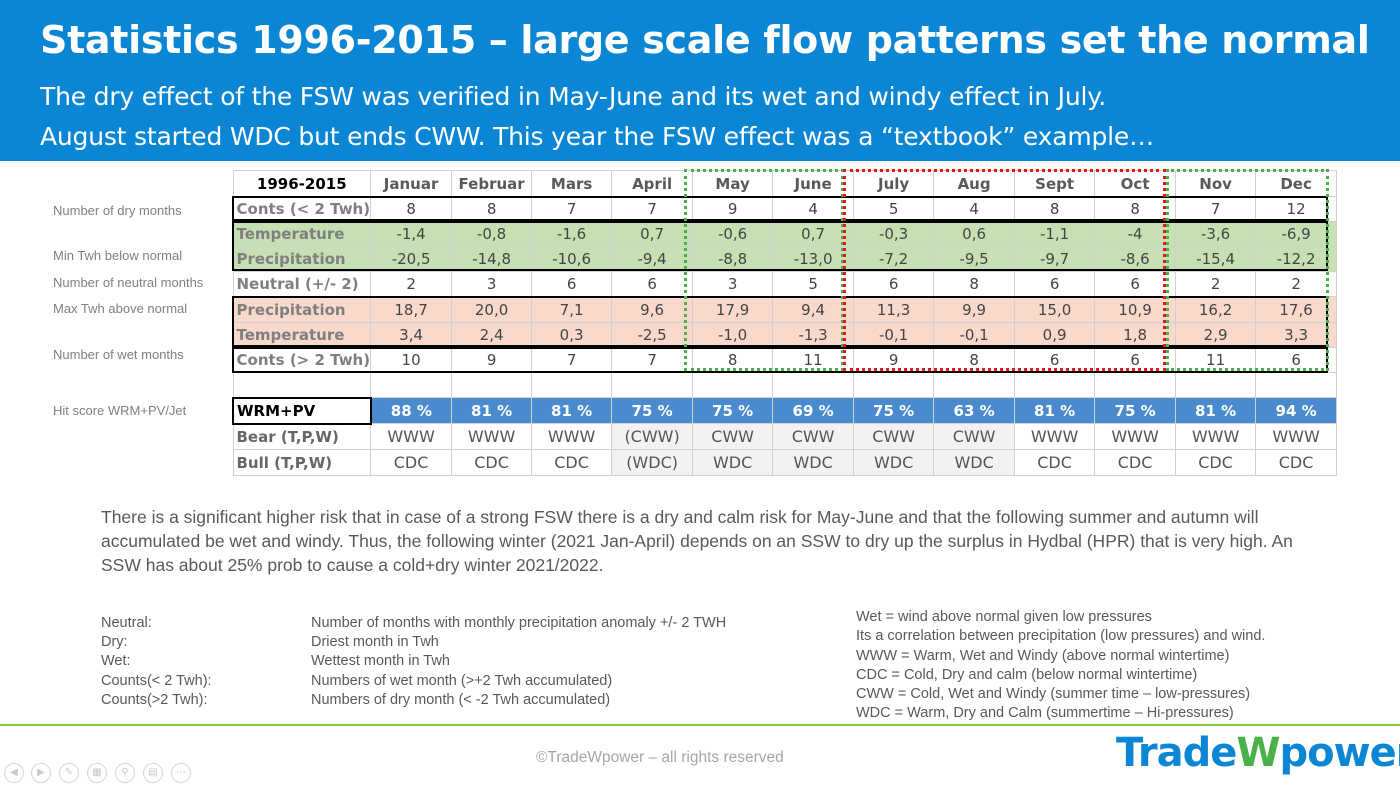 The height and width of the screenshot is (788, 1400). I want to click on subtitles-icon: ▤, so click(153, 773).